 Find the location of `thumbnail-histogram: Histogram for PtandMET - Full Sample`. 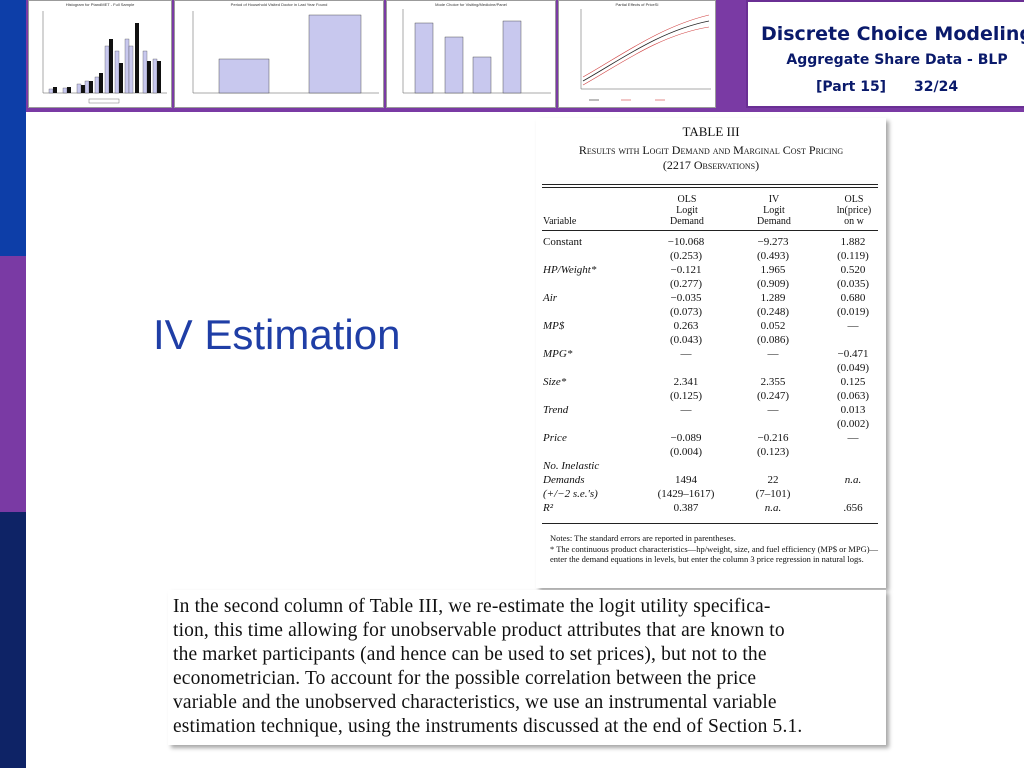

thumbnail-histogram: Histogram for PtandMET - Full Sample is located at coordinates (100, 54).